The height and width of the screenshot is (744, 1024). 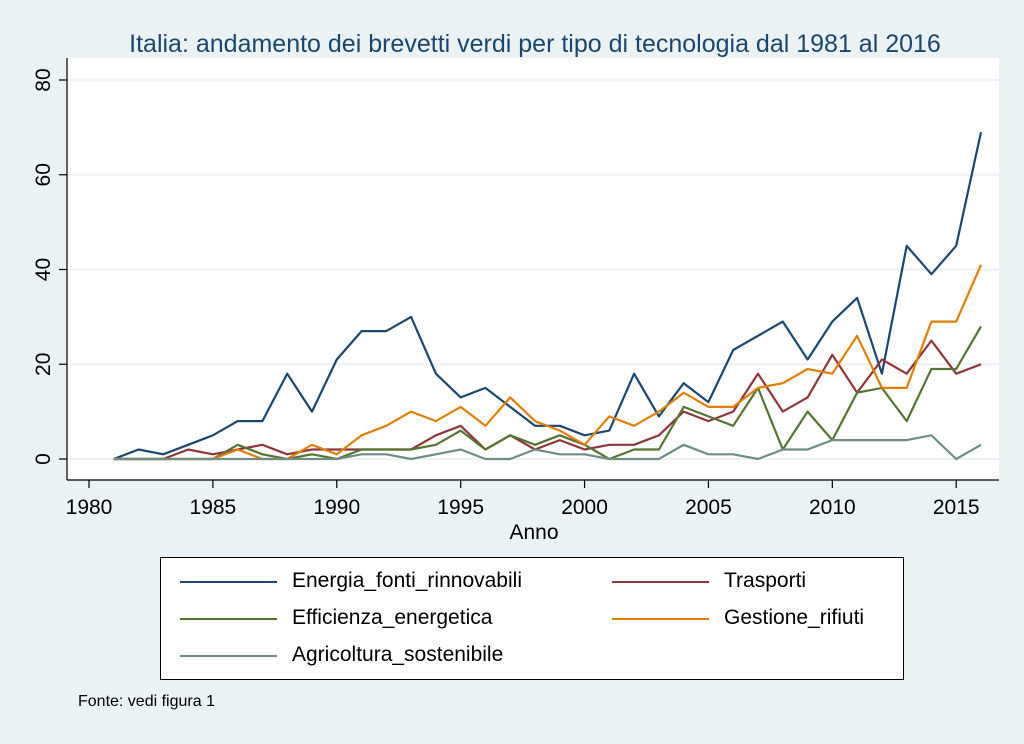 I want to click on y-tick-label: 40, so click(x=43, y=269).